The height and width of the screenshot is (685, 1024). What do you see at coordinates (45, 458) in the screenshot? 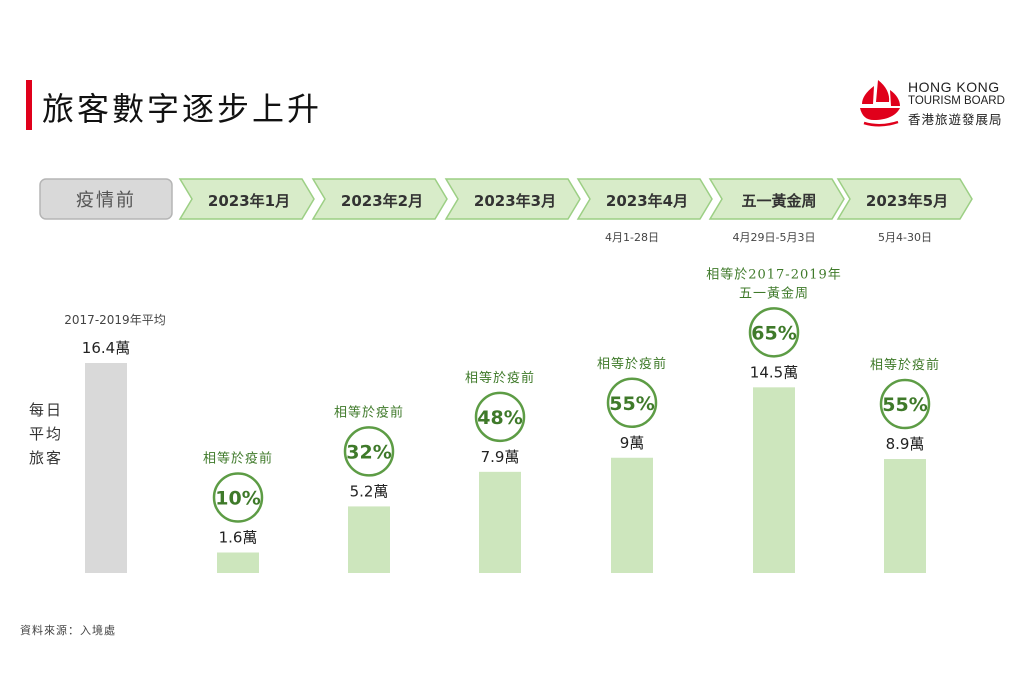
I see `y-axis-label-line: 旅客` at bounding box center [45, 458].